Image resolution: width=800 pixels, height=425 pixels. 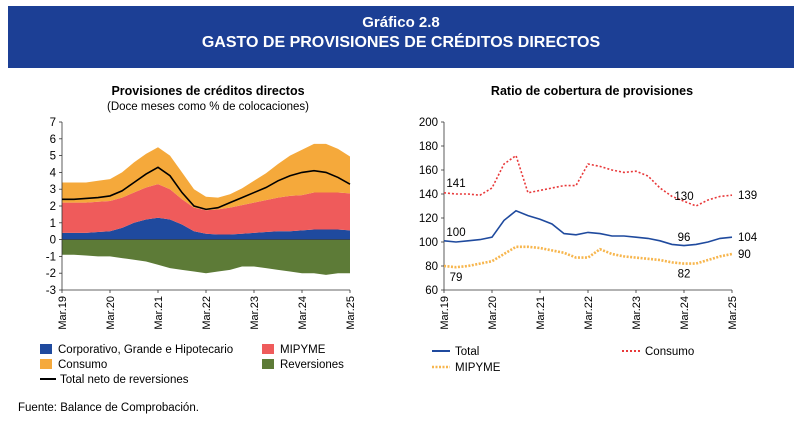 I want to click on legend-label-consumo-right: Consumo, so click(x=669, y=352).